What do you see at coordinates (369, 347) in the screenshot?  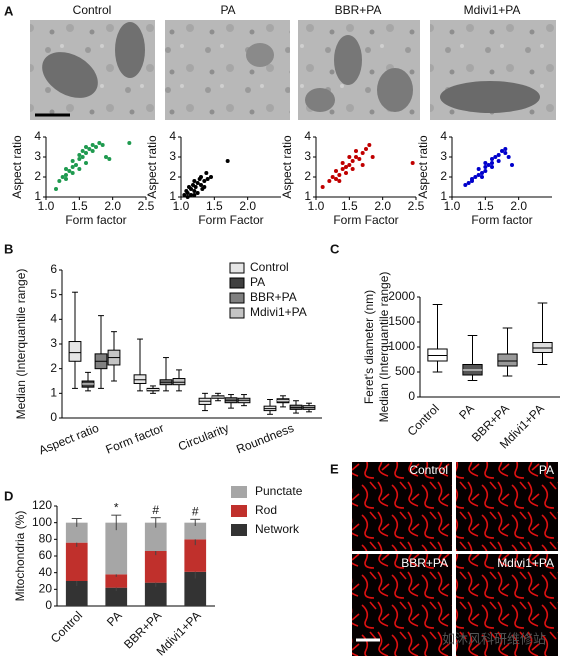 I see `y-axis-label: Feret's diameter (nm)` at bounding box center [369, 347].